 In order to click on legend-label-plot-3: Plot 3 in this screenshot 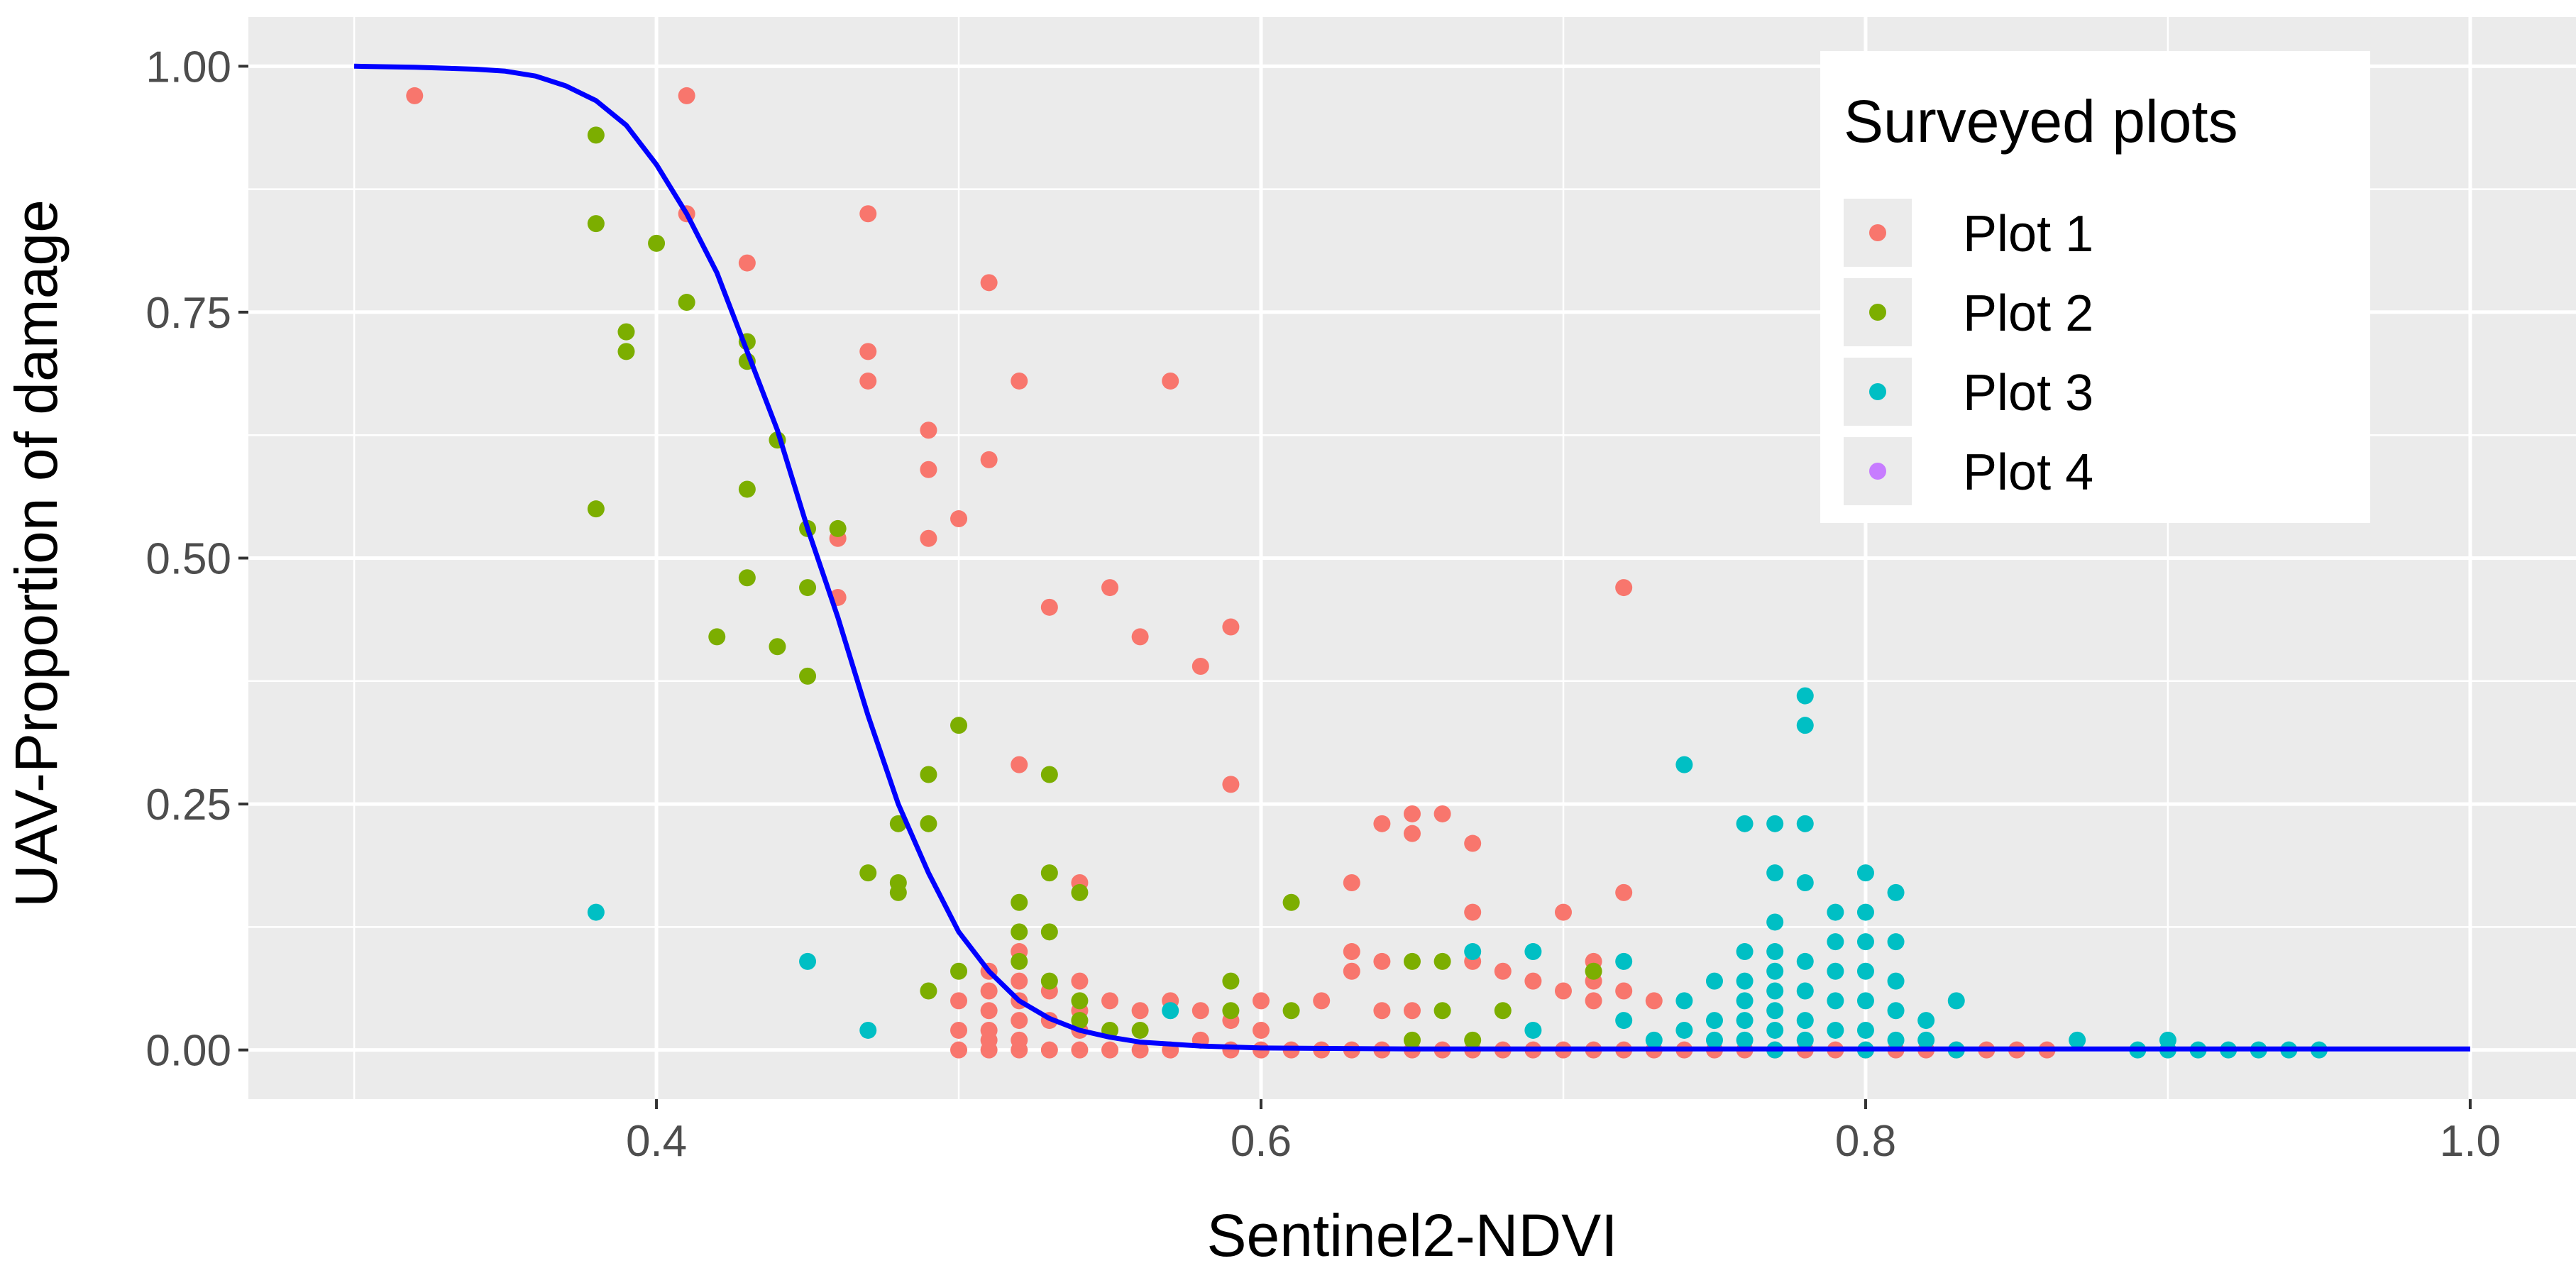, I will do `click(2028, 393)`.